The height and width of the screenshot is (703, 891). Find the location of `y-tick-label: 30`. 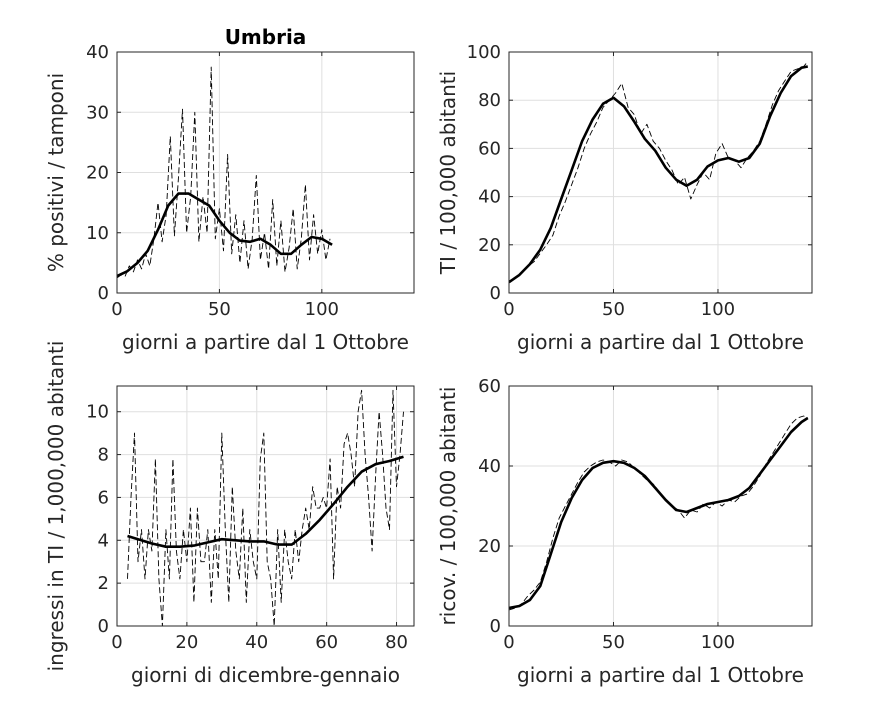

y-tick-label: 30 is located at coordinates (97, 112).